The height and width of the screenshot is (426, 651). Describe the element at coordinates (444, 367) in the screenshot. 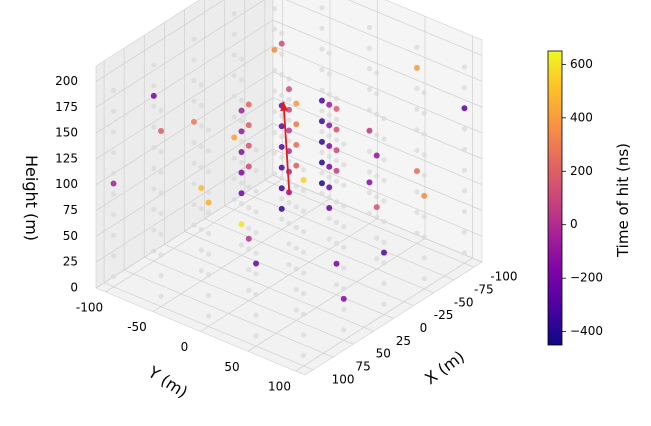

I see `x-axis-label: X (m)` at that location.